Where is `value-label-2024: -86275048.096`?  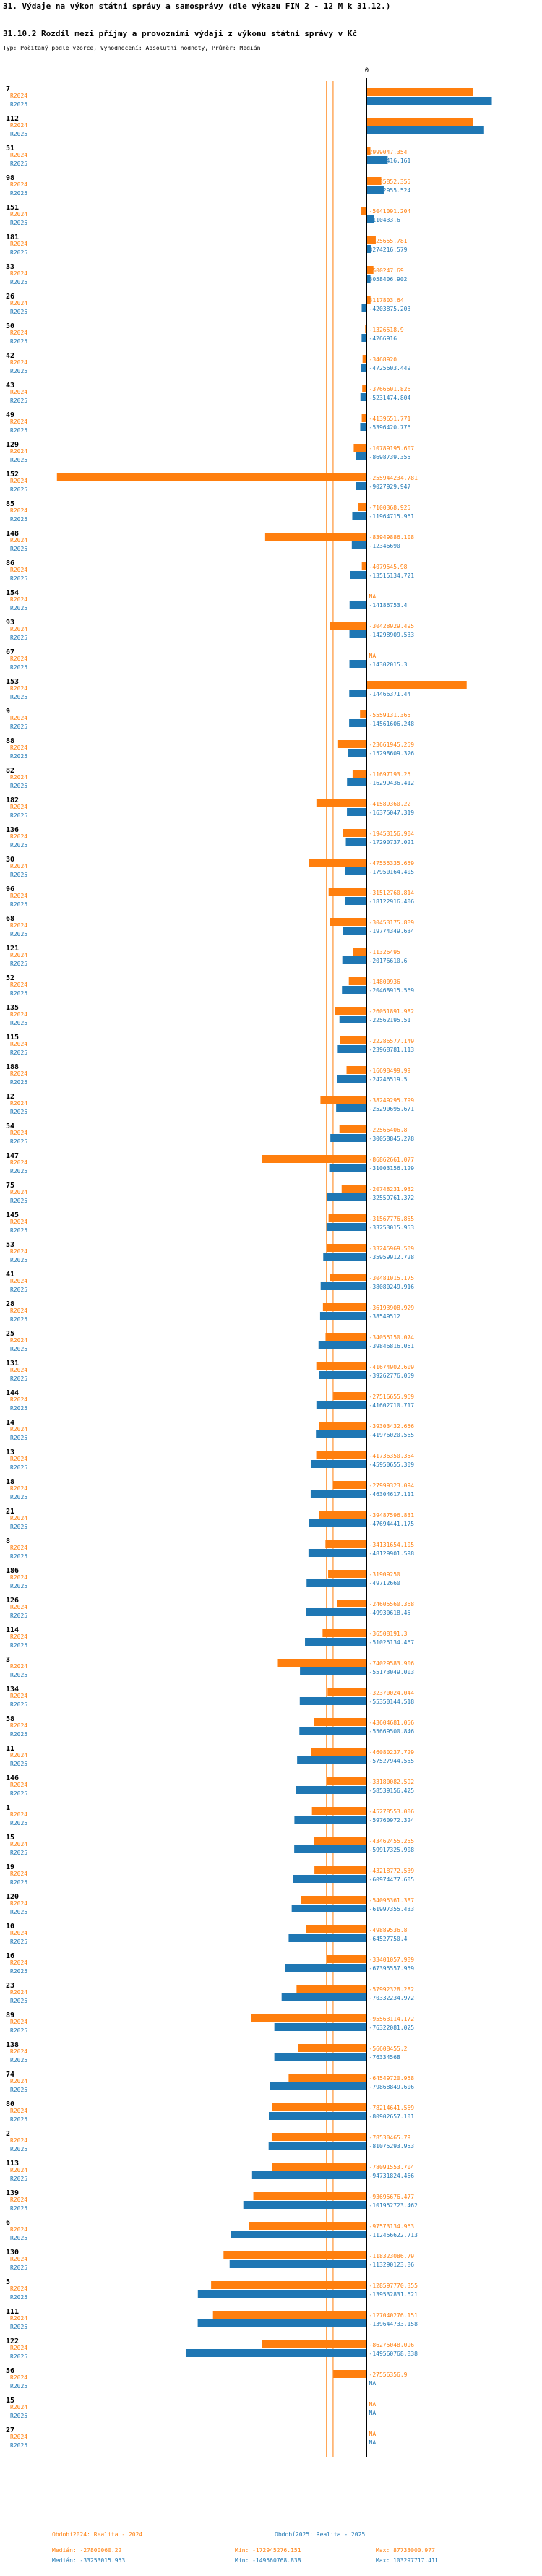 value-label-2024: -86275048.096 is located at coordinates (392, 2345).